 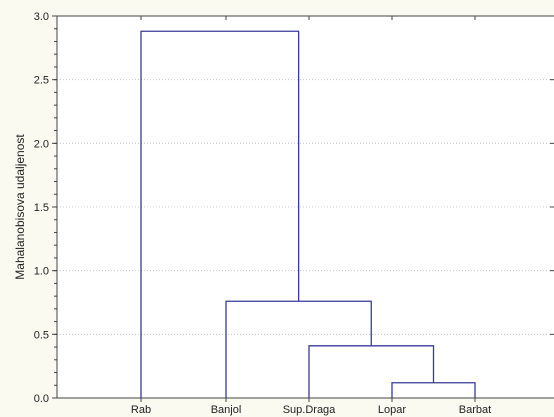 What do you see at coordinates (298, 349) in the screenshot?
I see `dendrogram-branch` at bounding box center [298, 349].